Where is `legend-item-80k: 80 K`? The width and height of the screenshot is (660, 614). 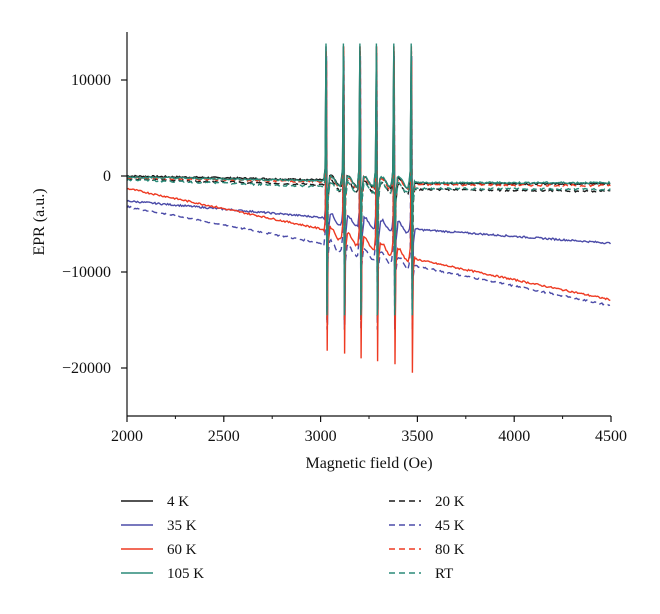
legend-item-80k: 80 K is located at coordinates (427, 550).